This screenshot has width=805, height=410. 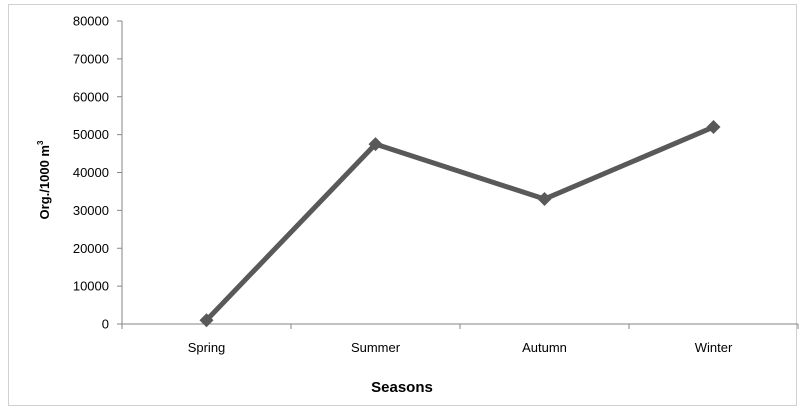 What do you see at coordinates (91, 96) in the screenshot?
I see `y-tick-label: 60000` at bounding box center [91, 96].